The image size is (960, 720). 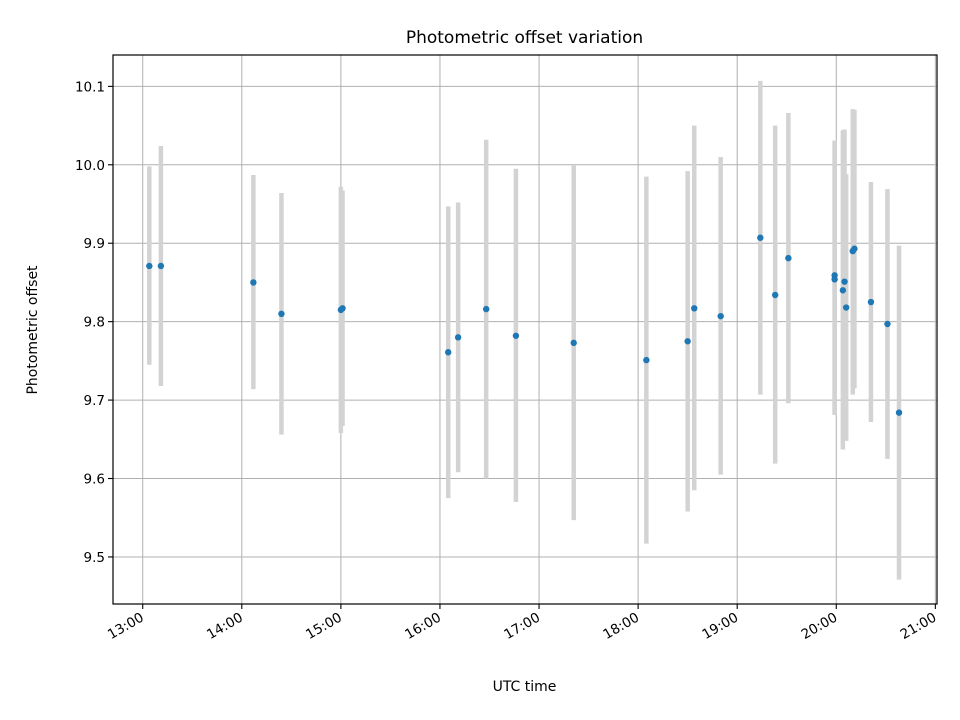 What do you see at coordinates (90, 87) in the screenshot?
I see `y-tick-label: 10.1` at bounding box center [90, 87].